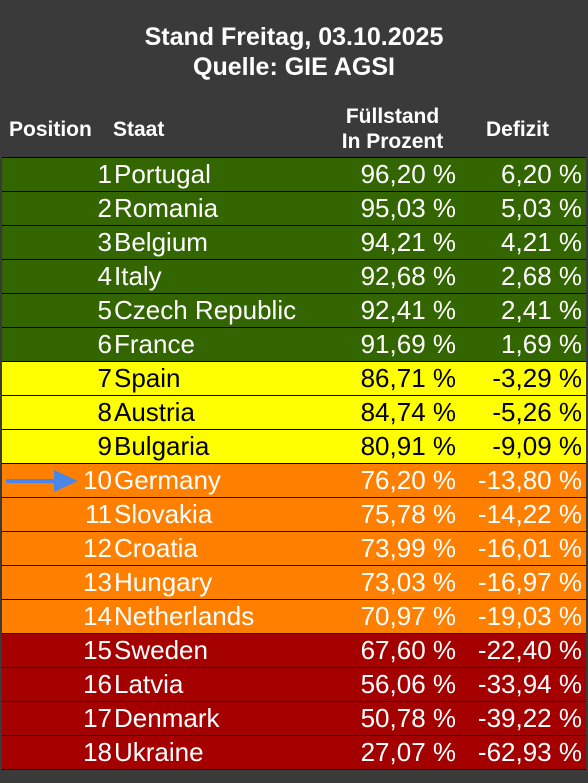 Image resolution: width=588 pixels, height=783 pixels. What do you see at coordinates (537, 412) in the screenshot?
I see `cell-defizit: -5,26 %` at bounding box center [537, 412].